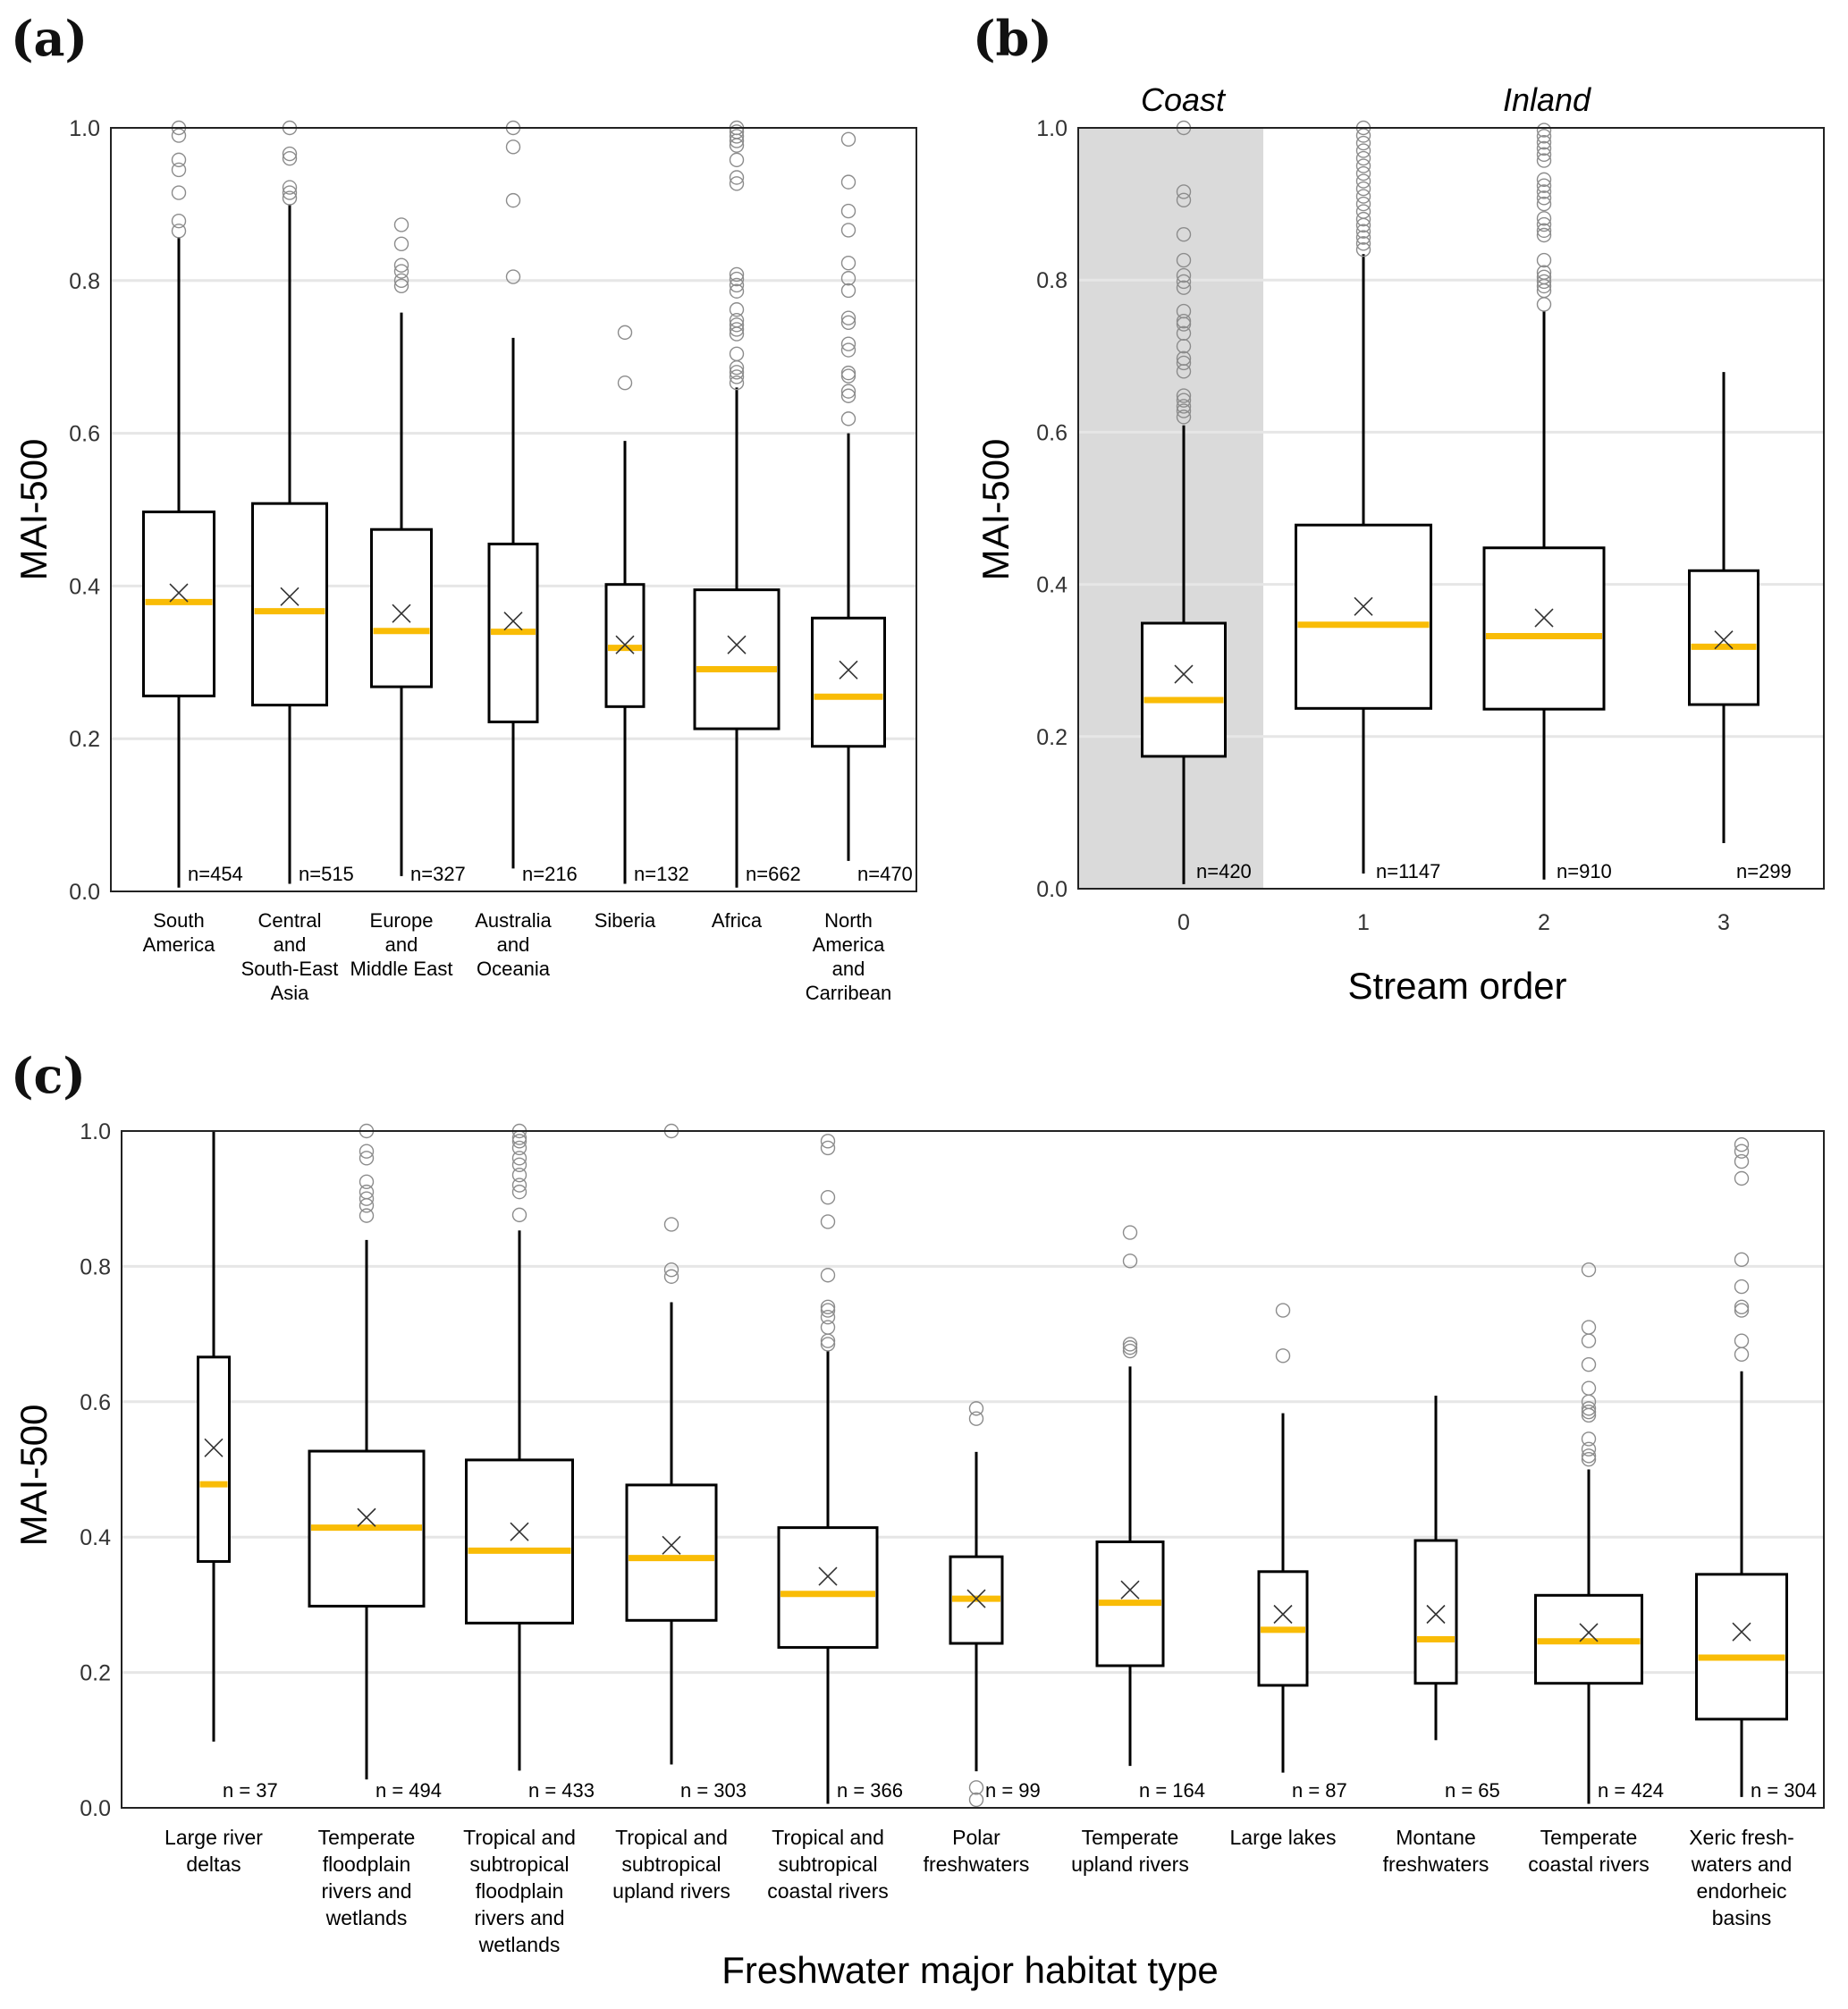 This screenshot has height=2009, width=1848. What do you see at coordinates (1436, 1864) in the screenshot?
I see `x-category-label: freshwaters` at bounding box center [1436, 1864].